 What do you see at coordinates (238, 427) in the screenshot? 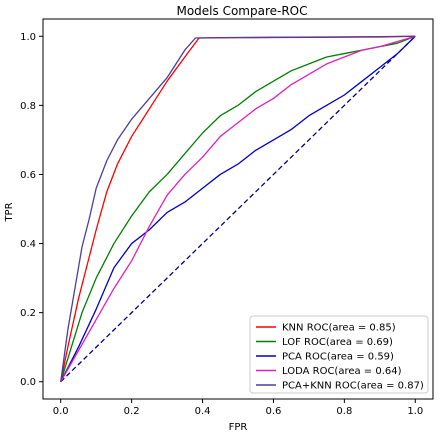
I see `x-axis-label: FPR` at bounding box center [238, 427].